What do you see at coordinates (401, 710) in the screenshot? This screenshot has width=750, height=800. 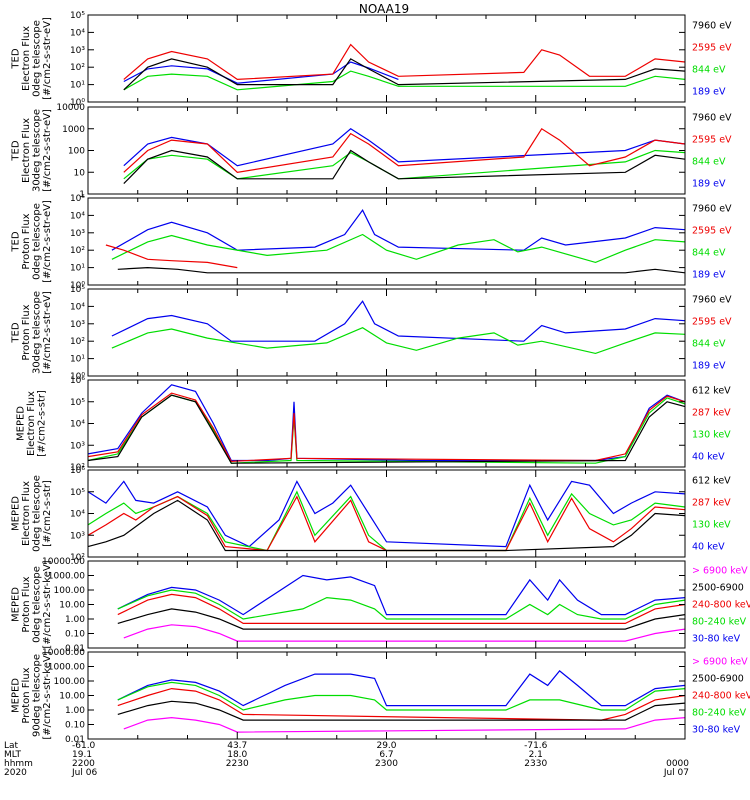 I see `series-2500-6900-line` at bounding box center [401, 710].